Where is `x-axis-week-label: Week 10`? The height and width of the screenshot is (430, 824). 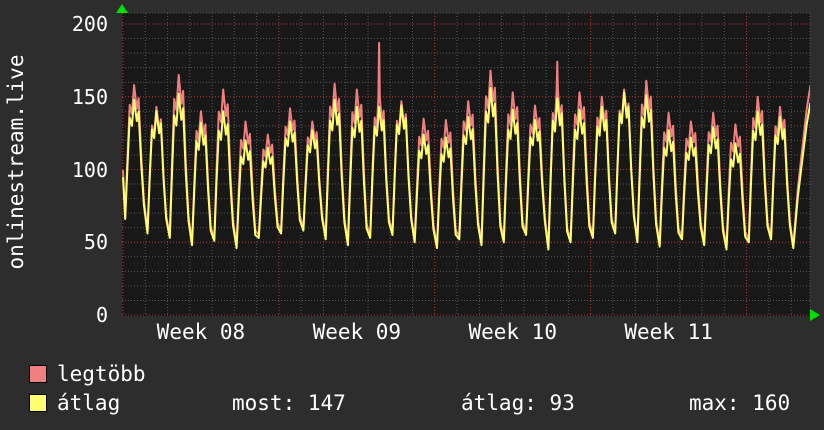
x-axis-week-label: Week 10 is located at coordinates (512, 332).